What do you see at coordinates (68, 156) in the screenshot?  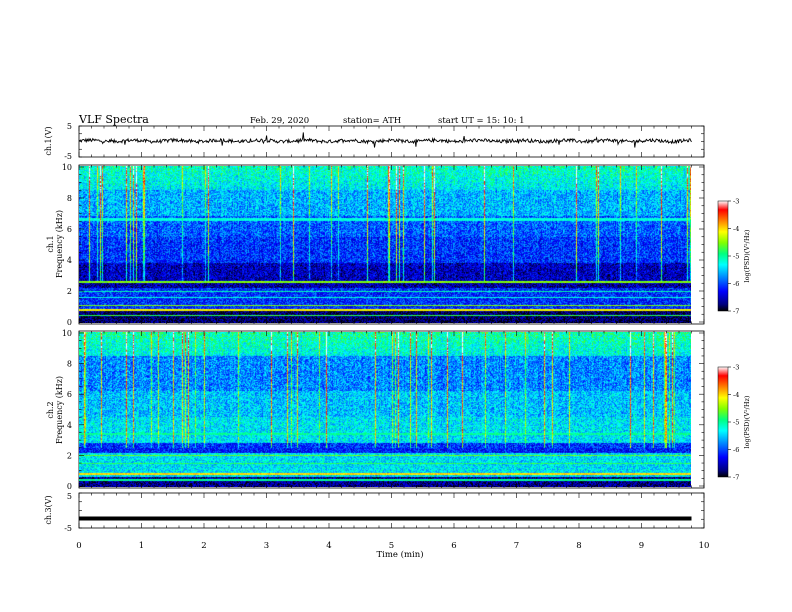 I see `ch1-ytick-bottom: -5` at bounding box center [68, 156].